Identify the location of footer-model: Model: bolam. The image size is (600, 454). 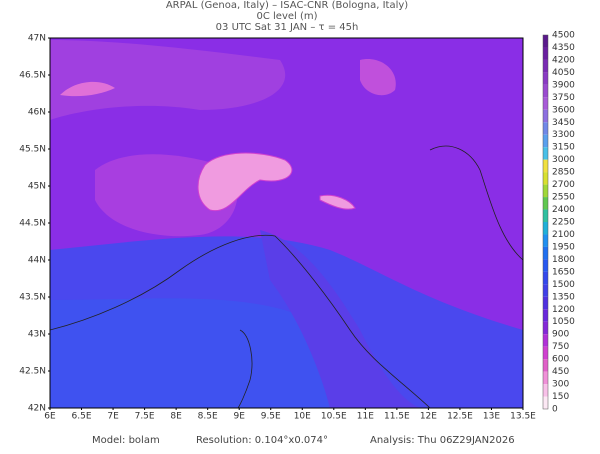
(126, 440).